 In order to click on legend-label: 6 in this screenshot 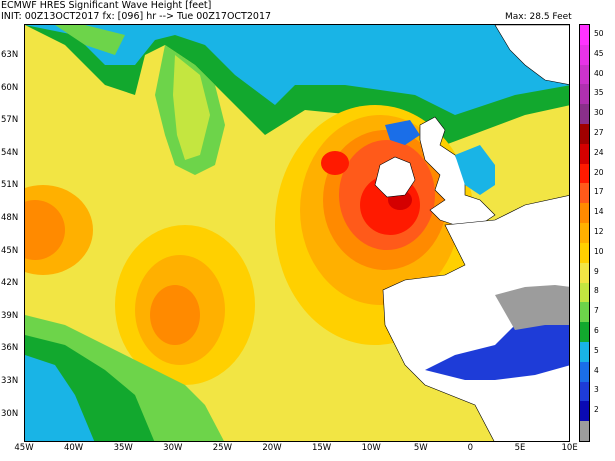, I will do `click(596, 331)`.